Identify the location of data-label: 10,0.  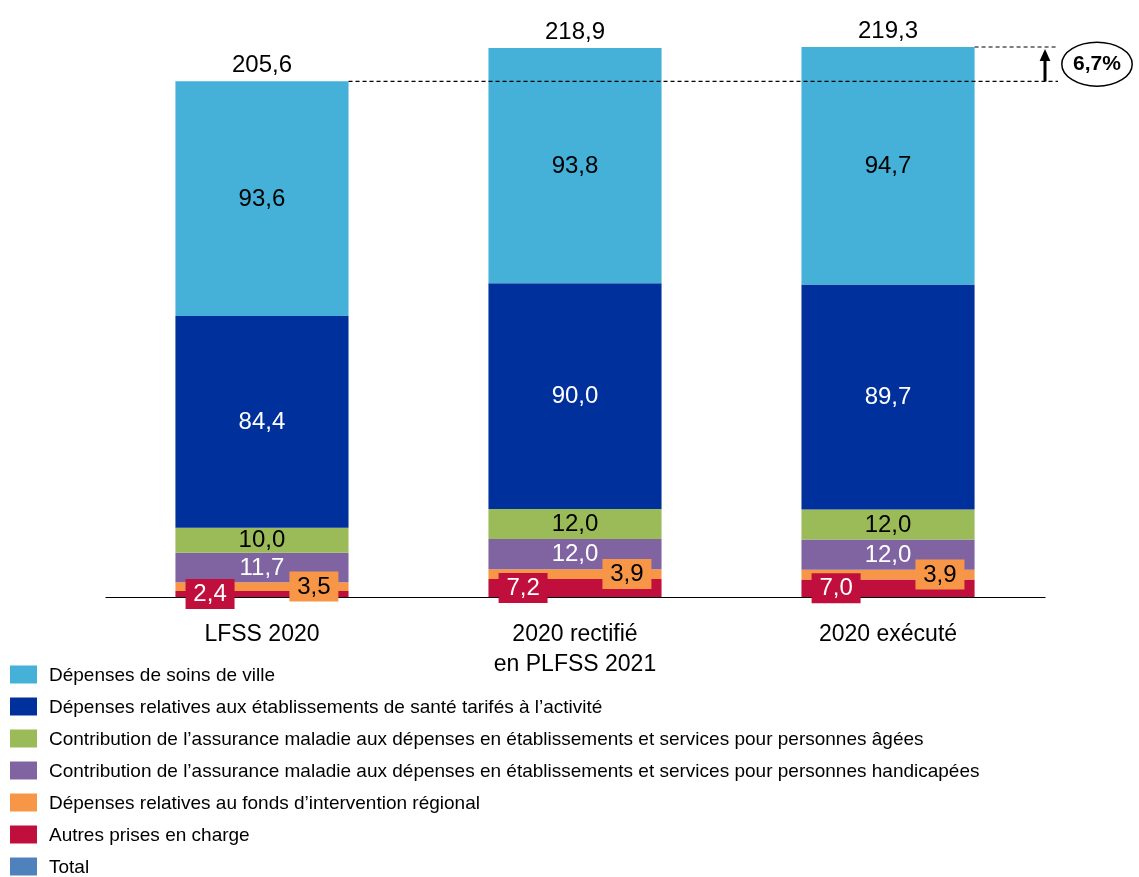
(262, 539).